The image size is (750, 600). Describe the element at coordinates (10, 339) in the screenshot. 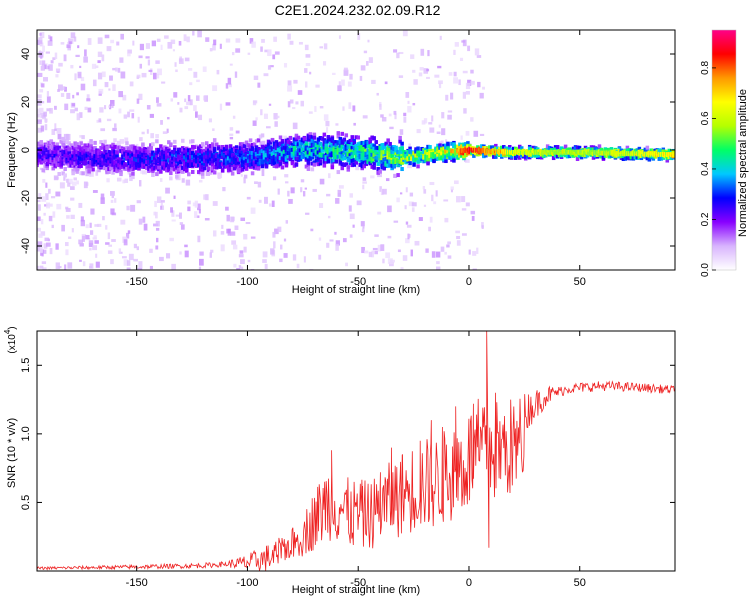

I see `snr-scale-factor: (x104)` at that location.